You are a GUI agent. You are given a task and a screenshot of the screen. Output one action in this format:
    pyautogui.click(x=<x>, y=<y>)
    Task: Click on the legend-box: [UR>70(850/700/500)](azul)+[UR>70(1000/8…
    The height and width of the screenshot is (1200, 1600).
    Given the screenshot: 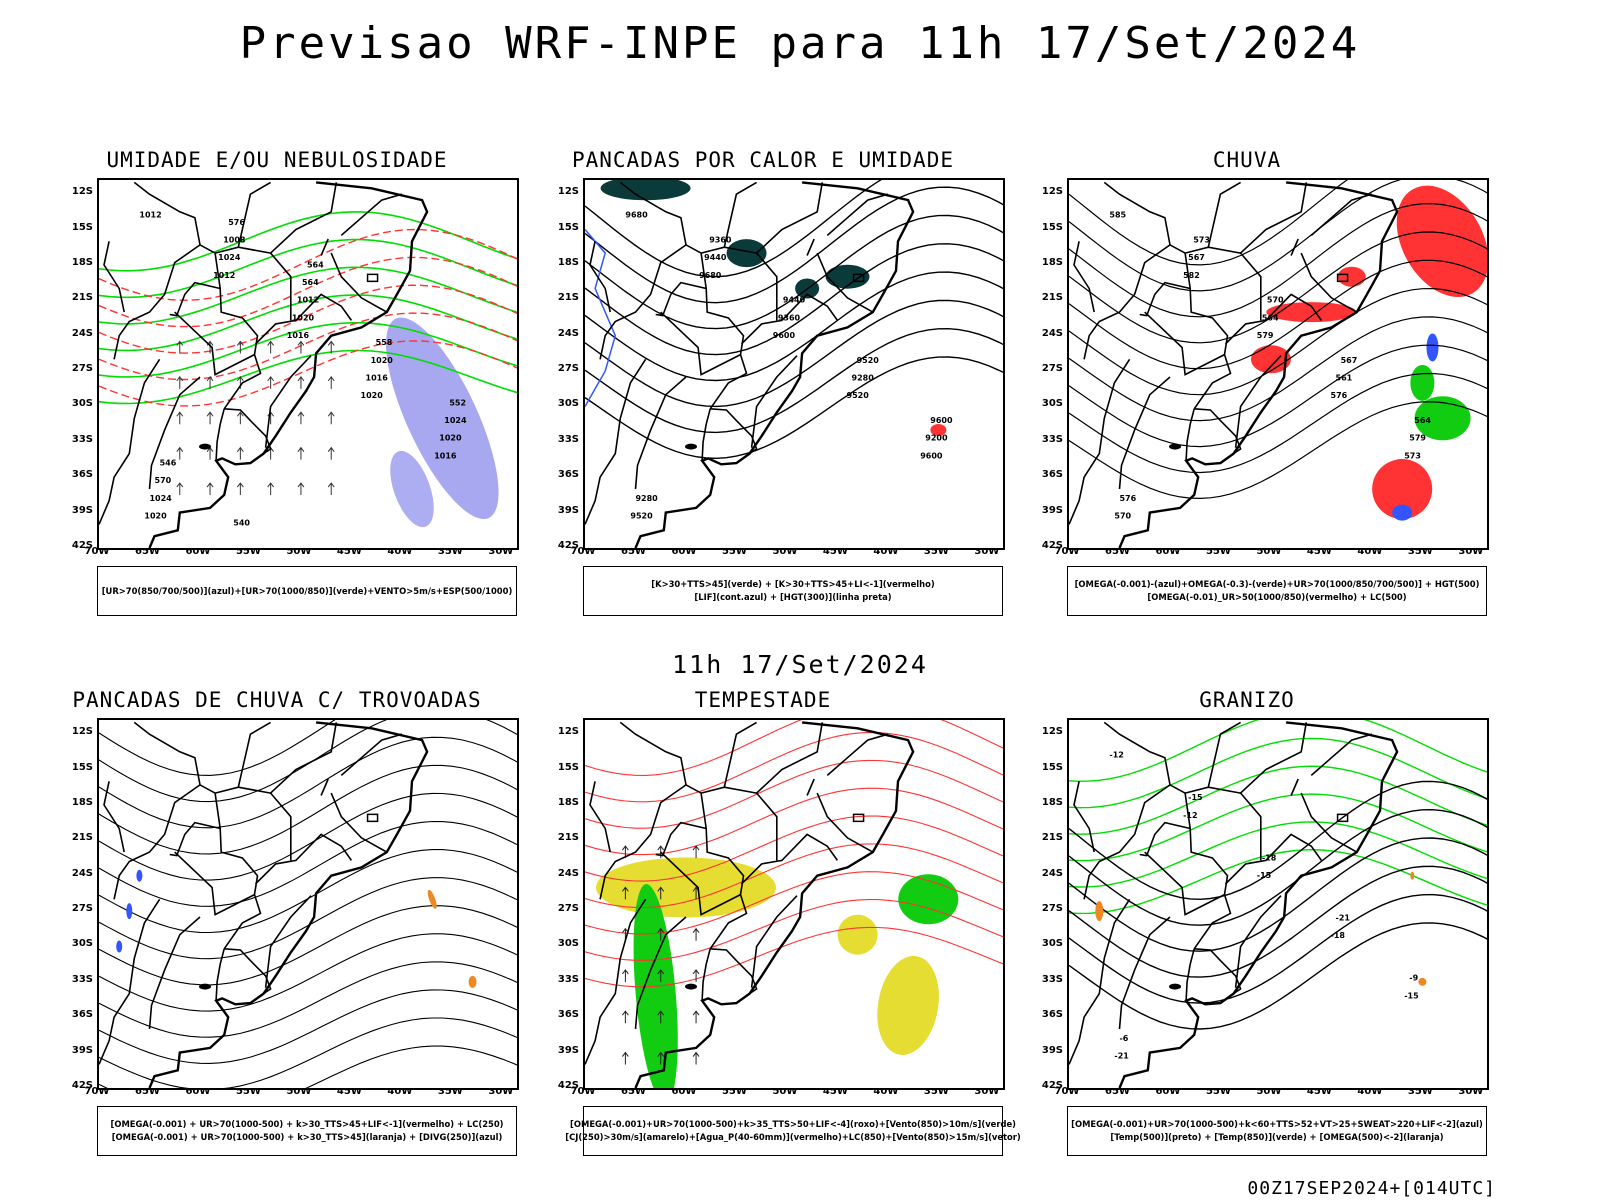 What is the action you would take?
    pyautogui.click(x=307, y=591)
    